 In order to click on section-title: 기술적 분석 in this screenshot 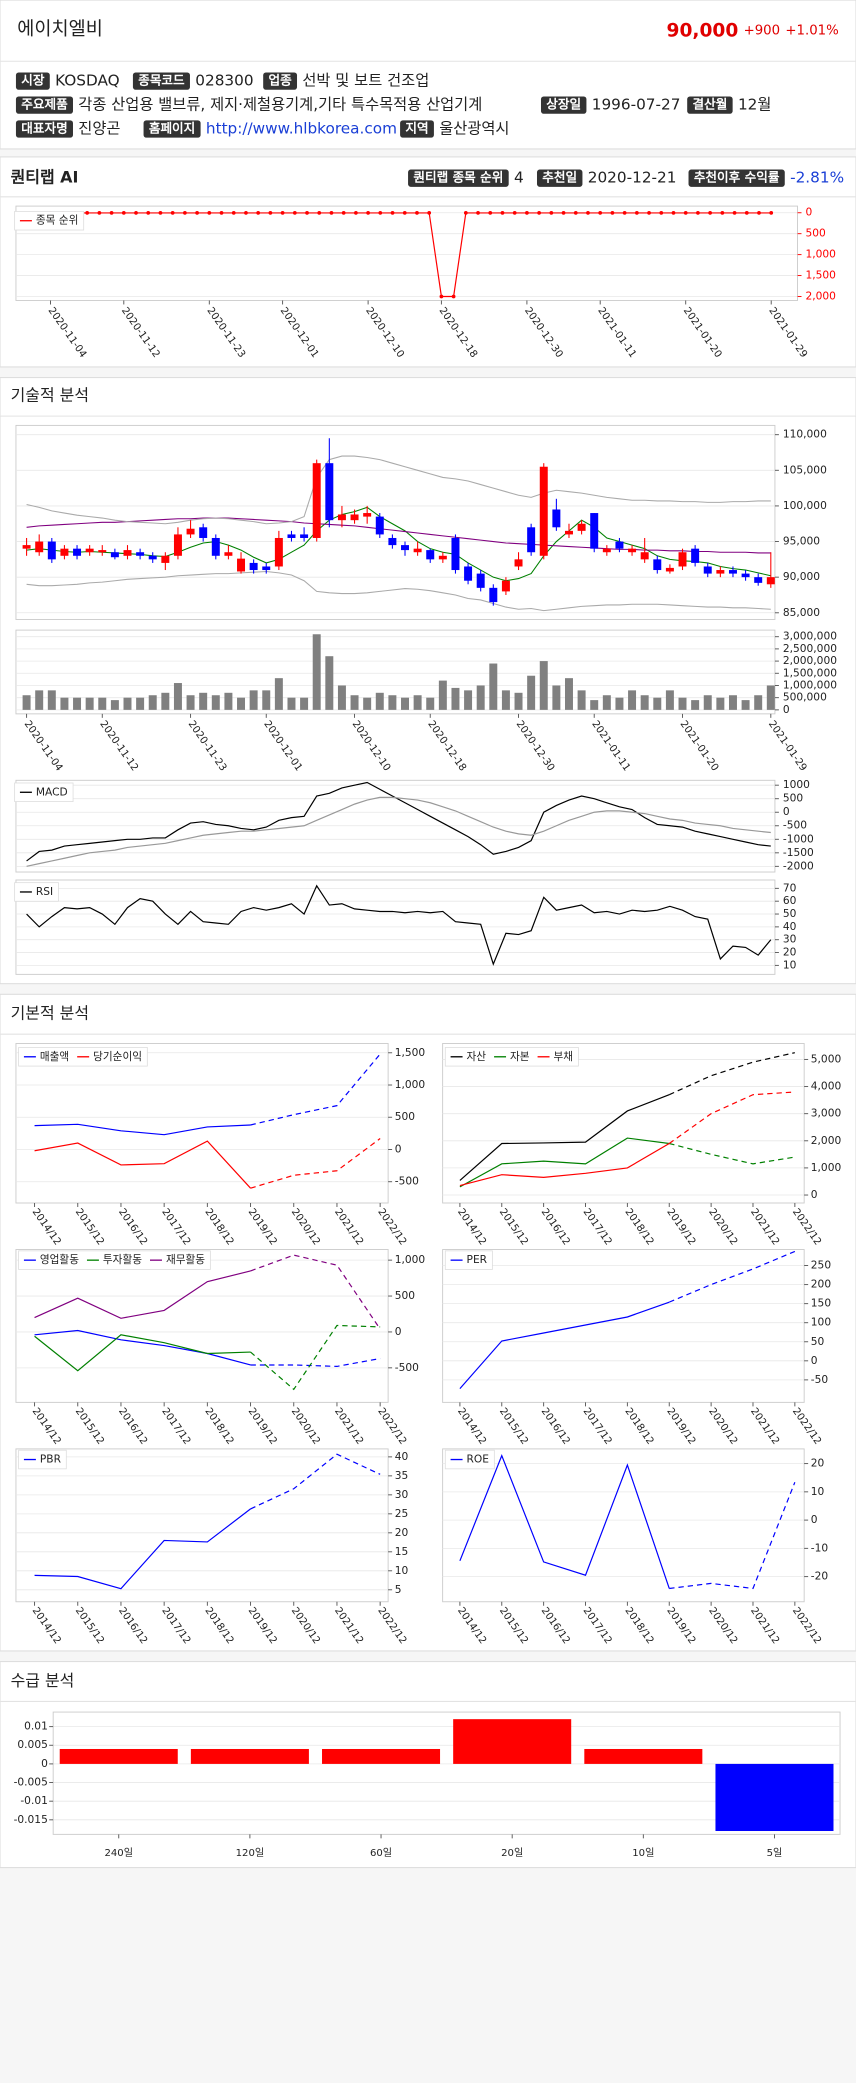, I will do `click(50, 395)`.